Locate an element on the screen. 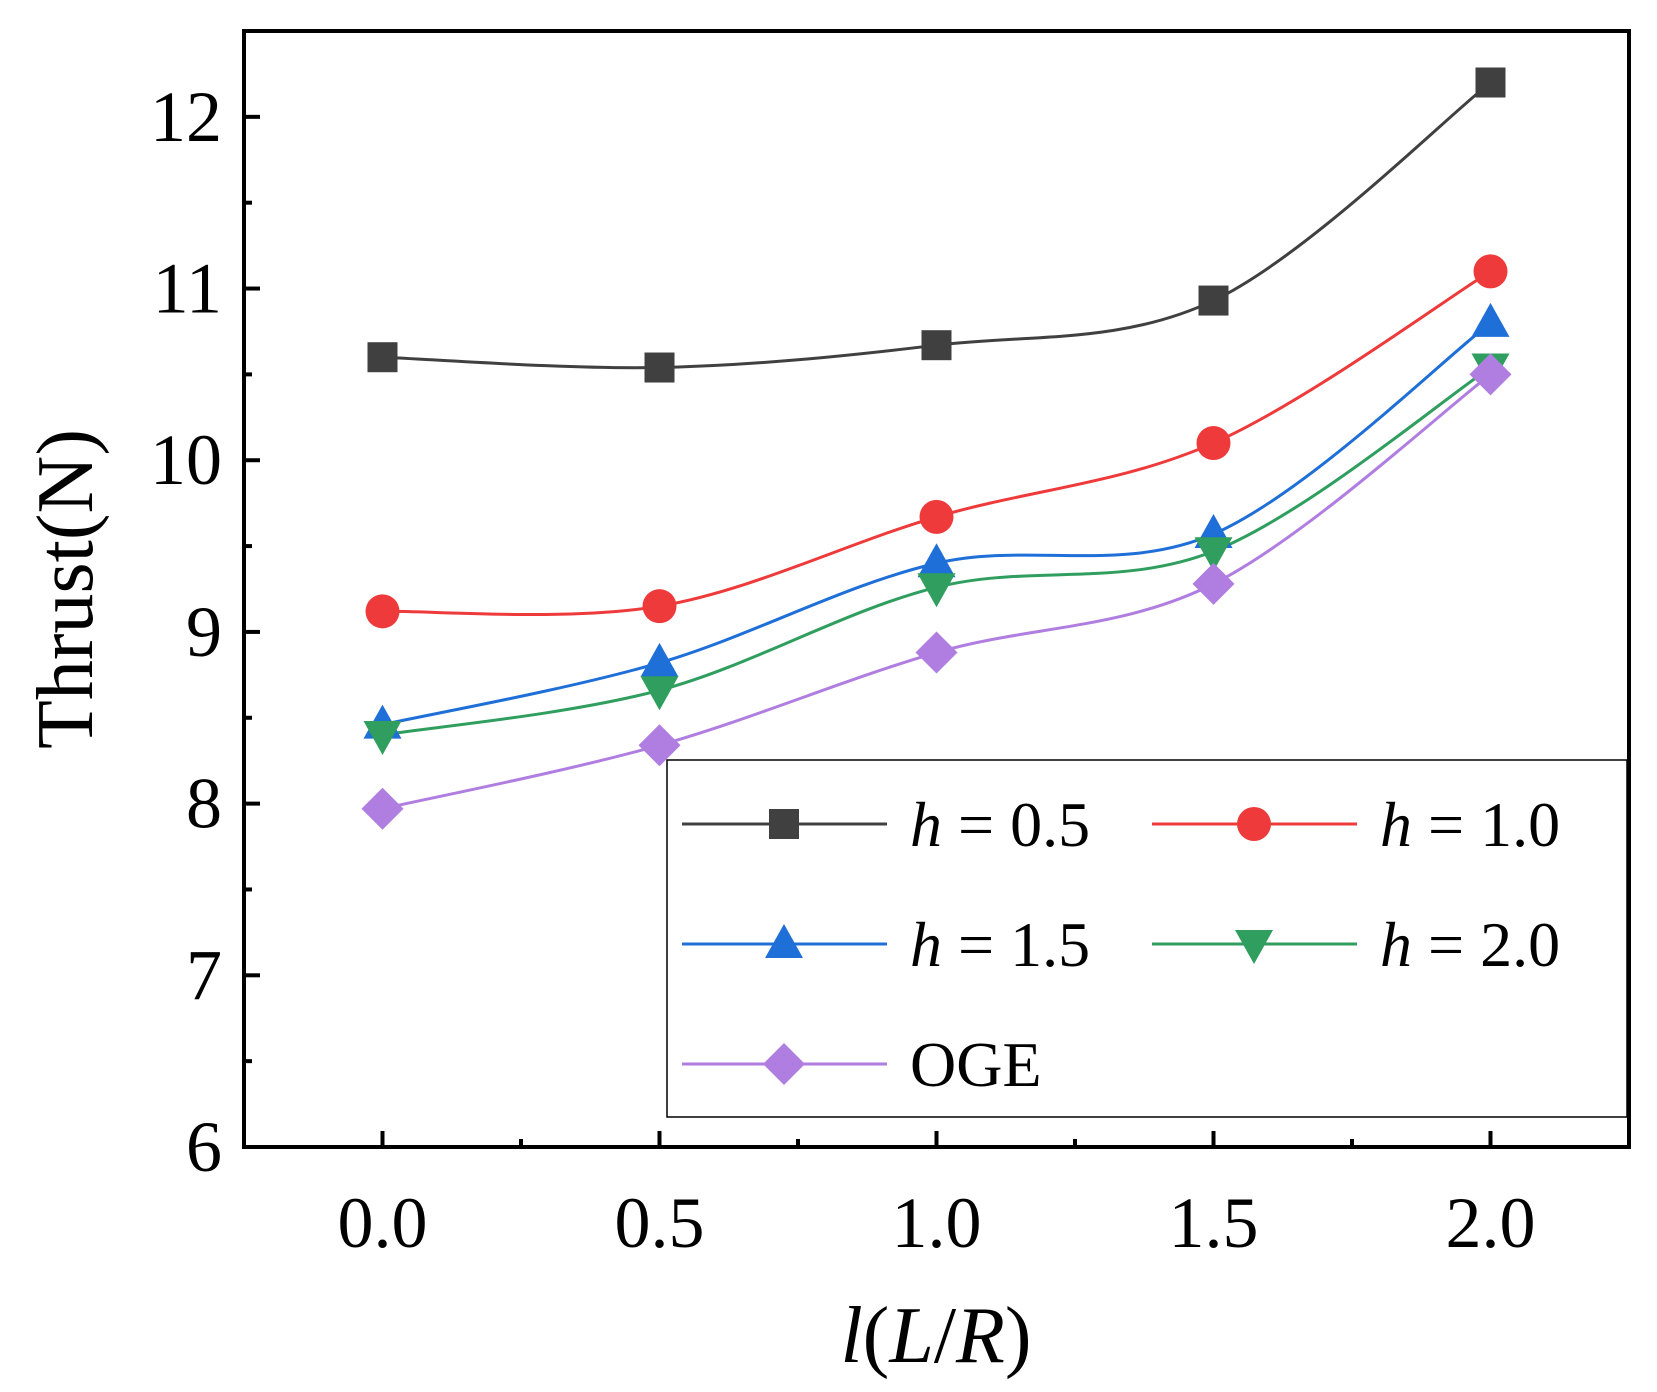  y-tick-label: 7 is located at coordinates (204, 975).